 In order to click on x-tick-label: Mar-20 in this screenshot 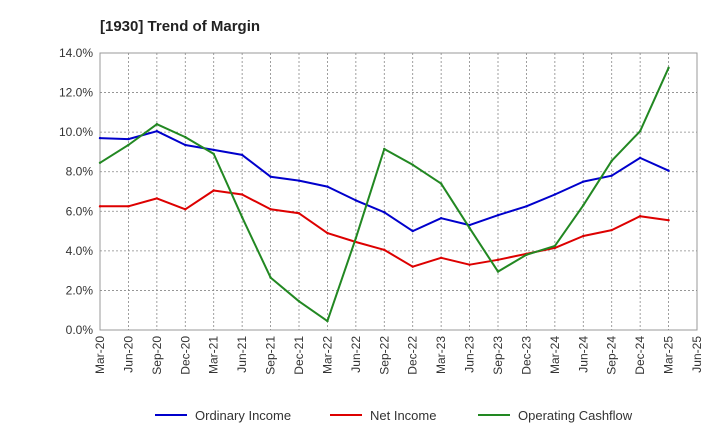, I will do `click(100, 355)`.